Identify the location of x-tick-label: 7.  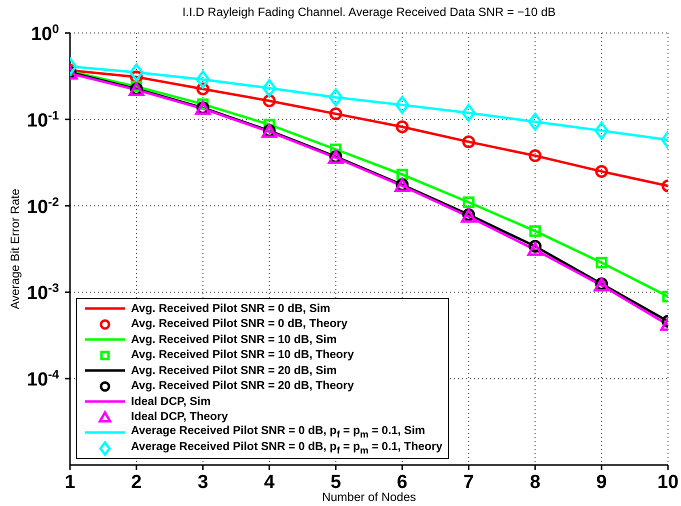
(468, 482).